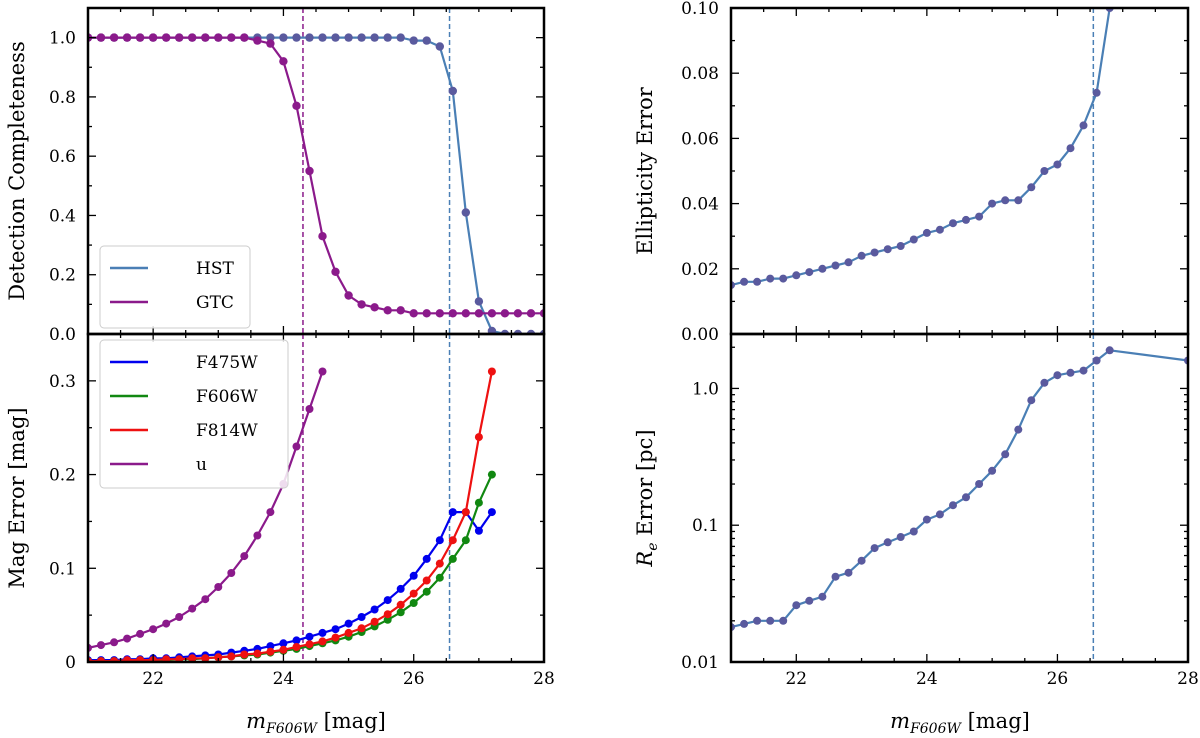  What do you see at coordinates (70, 663) in the screenshot?
I see `mag_error-ytick-label: 0` at bounding box center [70, 663].